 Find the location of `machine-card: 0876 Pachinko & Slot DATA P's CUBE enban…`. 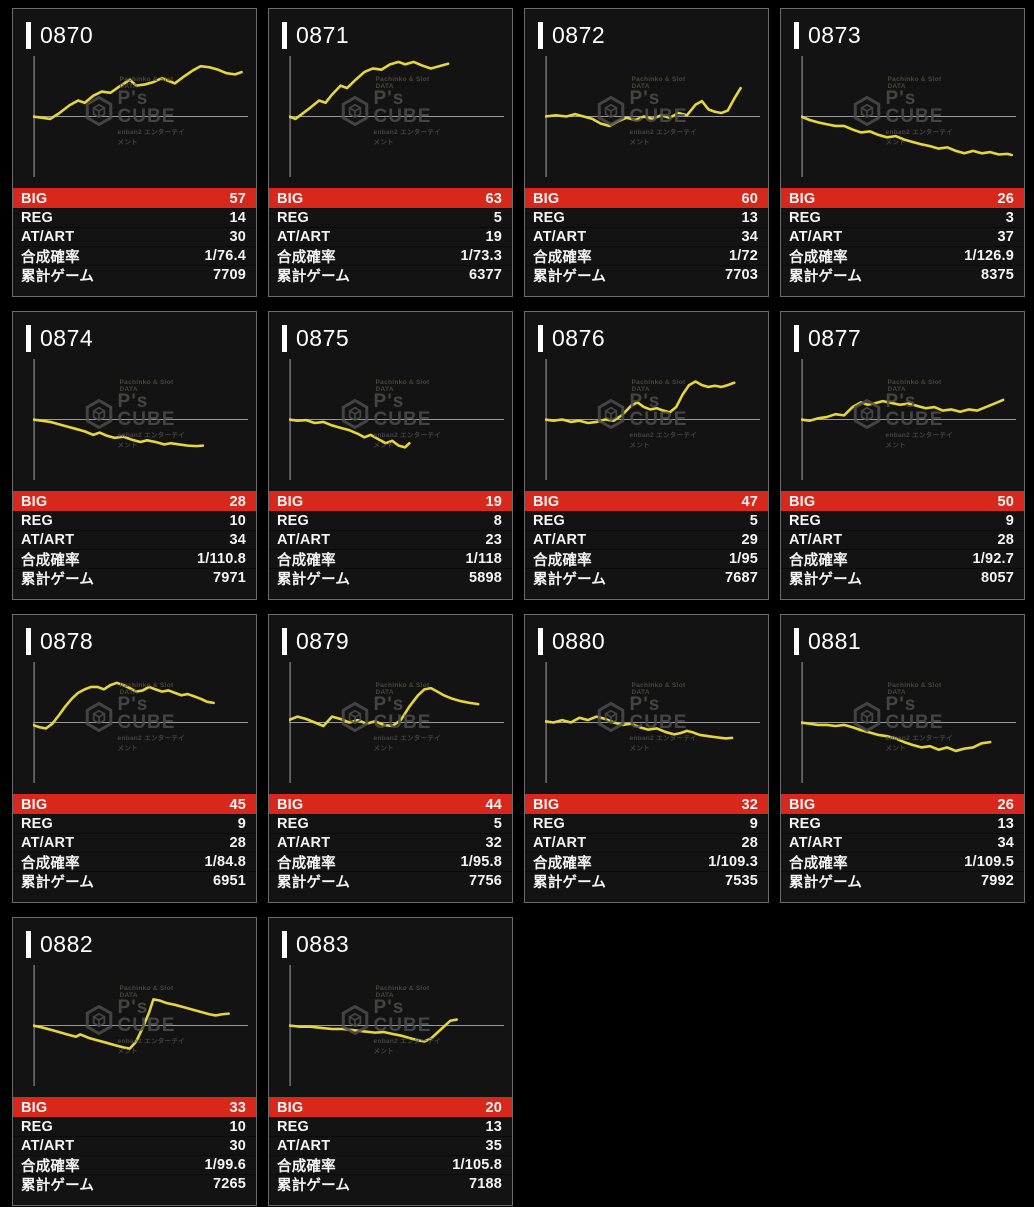

machine-card: 0876 Pachinko & Slot DATA P's CUBE enban… is located at coordinates (646, 455).